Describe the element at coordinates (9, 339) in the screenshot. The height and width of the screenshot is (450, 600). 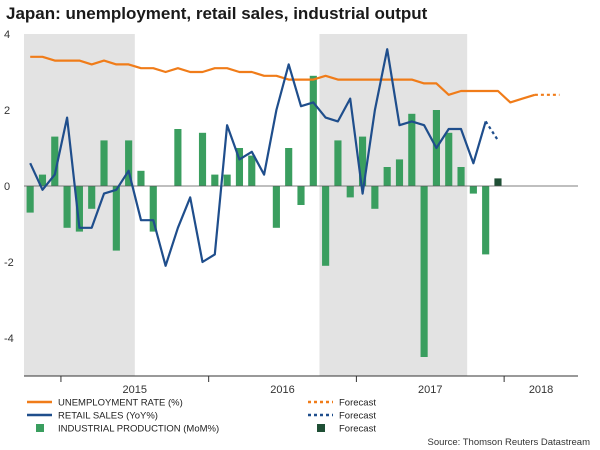
I see `y-tick-label: -4` at that location.